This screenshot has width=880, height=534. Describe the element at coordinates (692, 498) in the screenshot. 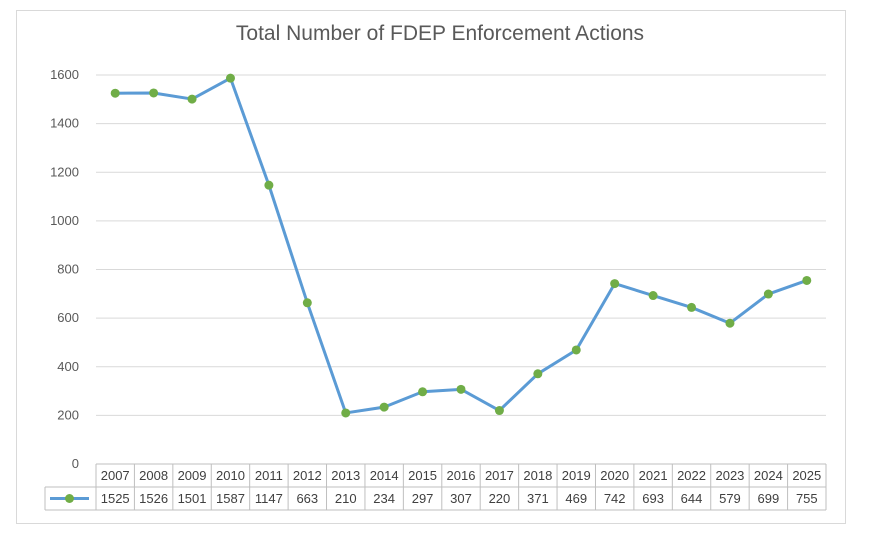

I see `data-label: 644` at that location.